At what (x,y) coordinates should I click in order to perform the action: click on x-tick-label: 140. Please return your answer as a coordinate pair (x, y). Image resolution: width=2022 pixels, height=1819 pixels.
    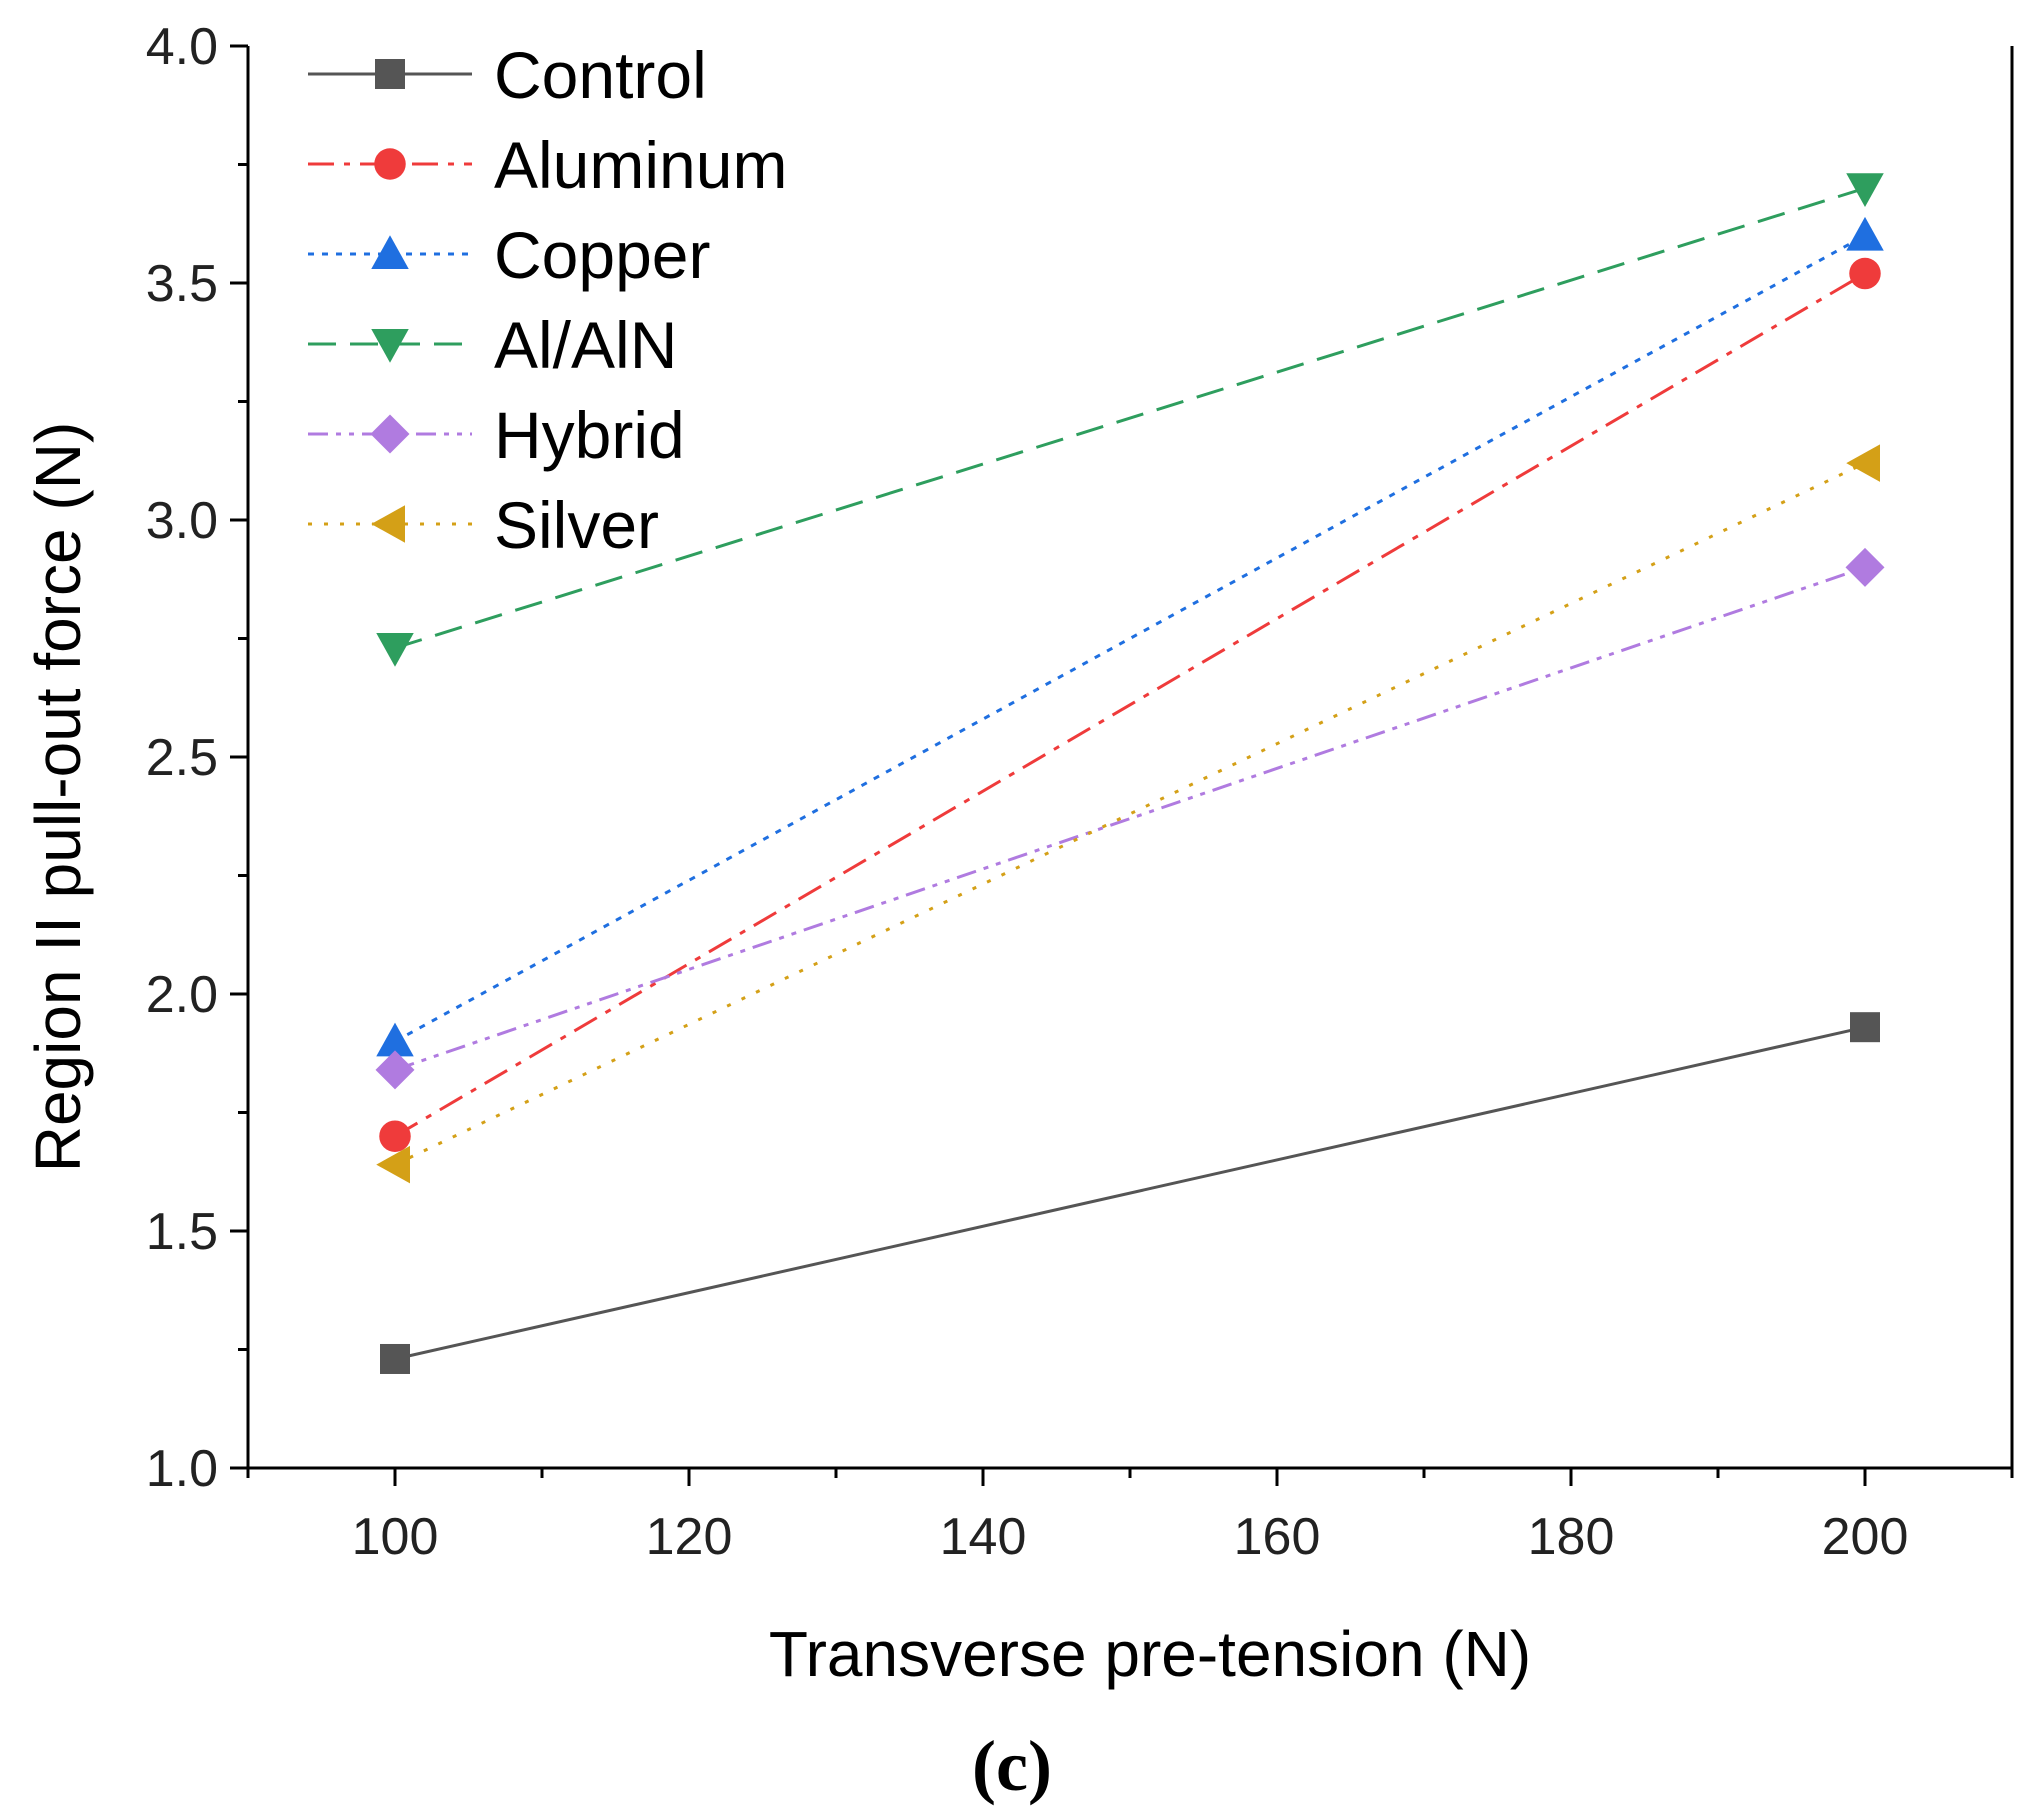
    Looking at the image, I should click on (983, 1537).